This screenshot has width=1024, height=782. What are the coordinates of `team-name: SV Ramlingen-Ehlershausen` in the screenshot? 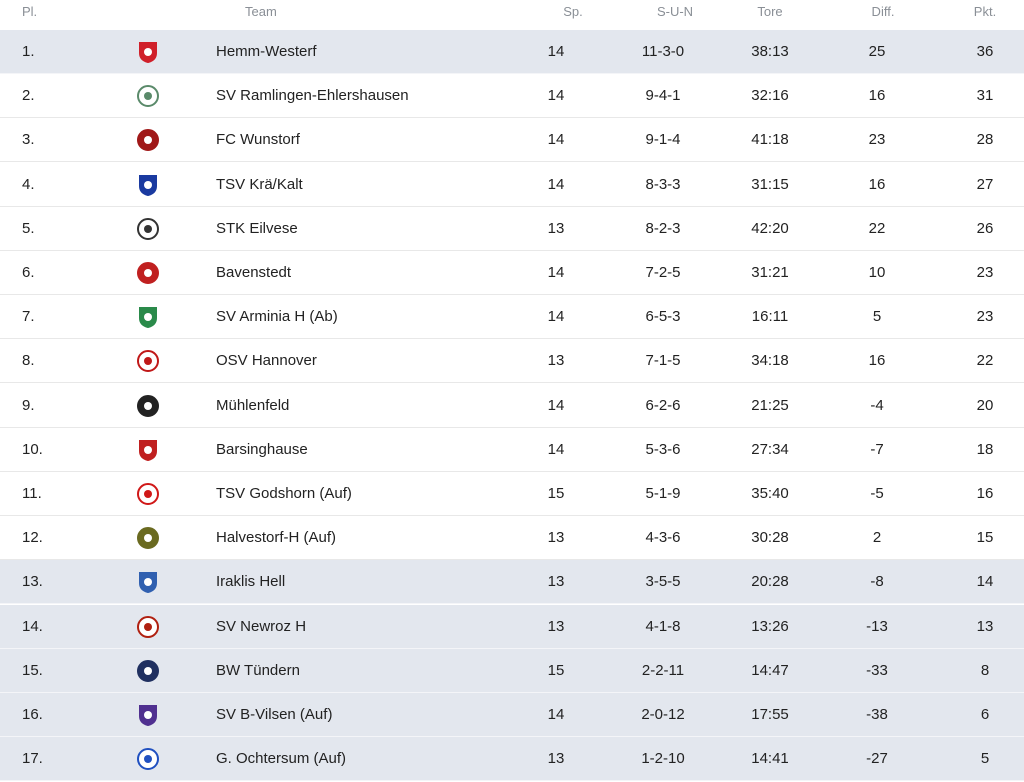 It's located at (312, 96).